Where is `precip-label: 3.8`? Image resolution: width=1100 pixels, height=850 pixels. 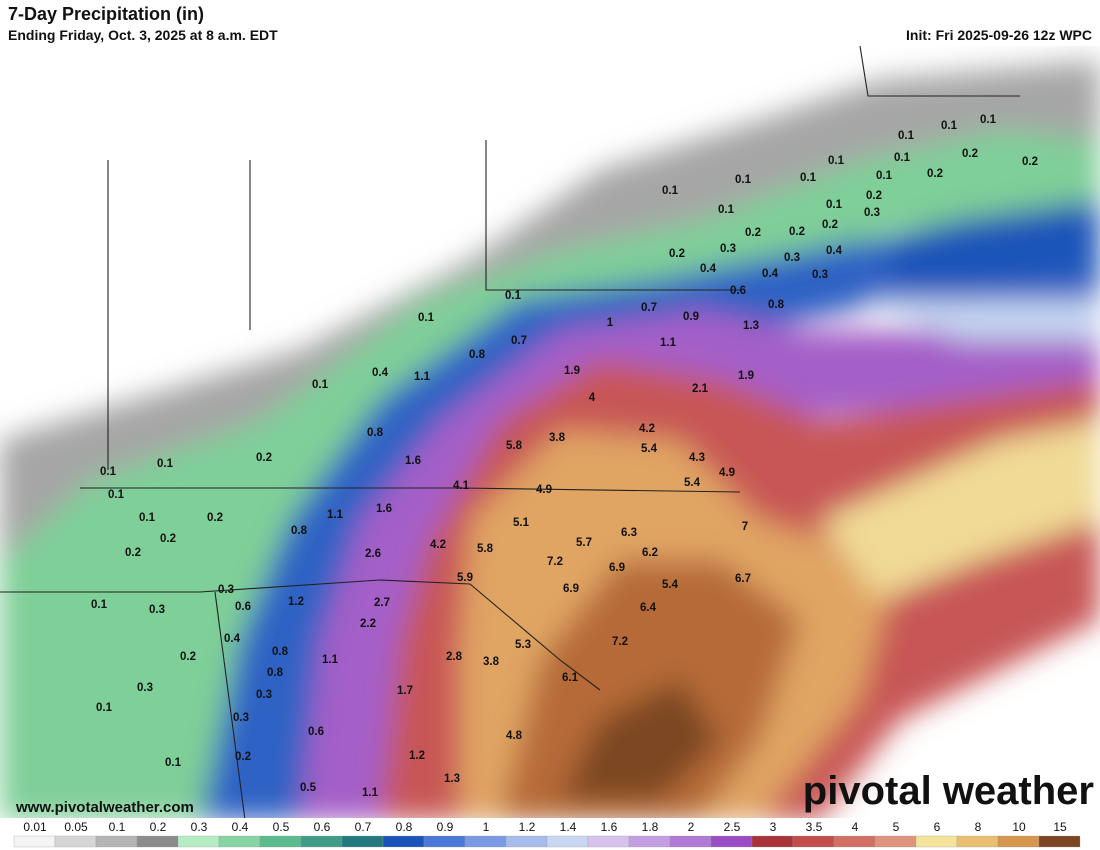 precip-label: 3.8 is located at coordinates (557, 438).